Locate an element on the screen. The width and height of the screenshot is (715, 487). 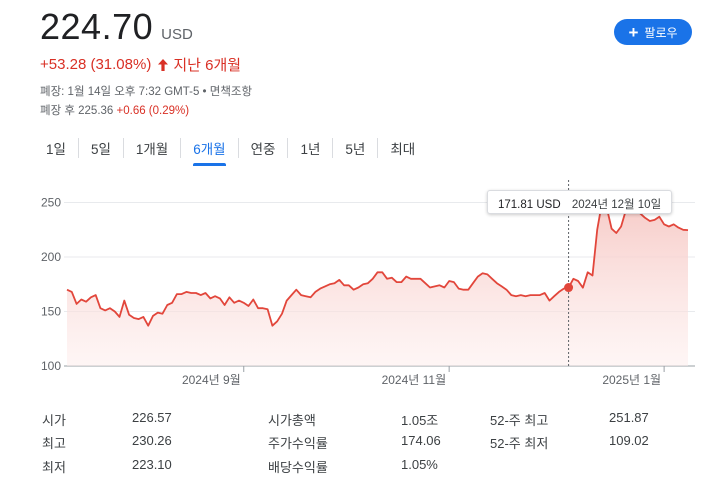
tab-5y: 5년 is located at coordinates (355, 150).